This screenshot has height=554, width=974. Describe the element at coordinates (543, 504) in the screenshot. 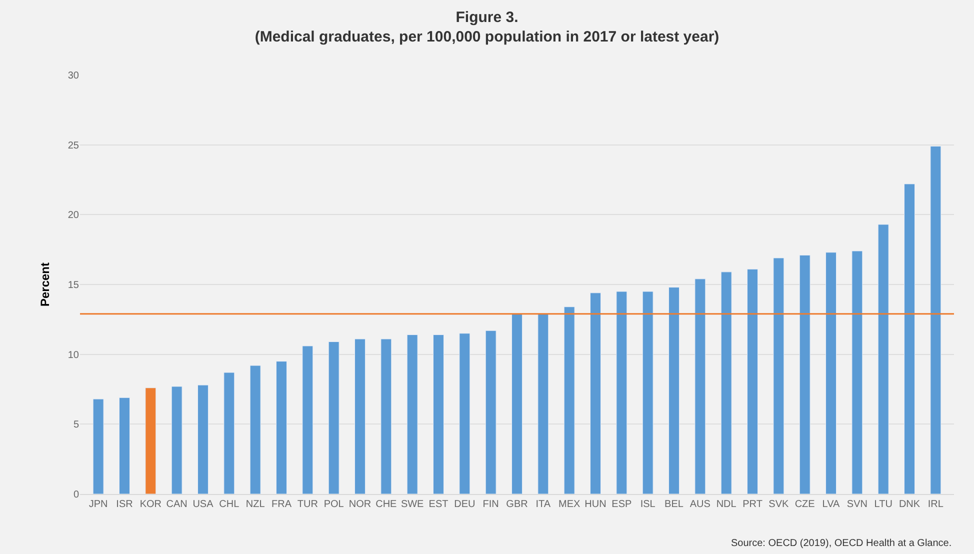

I see `x-tick-label: ITA` at that location.